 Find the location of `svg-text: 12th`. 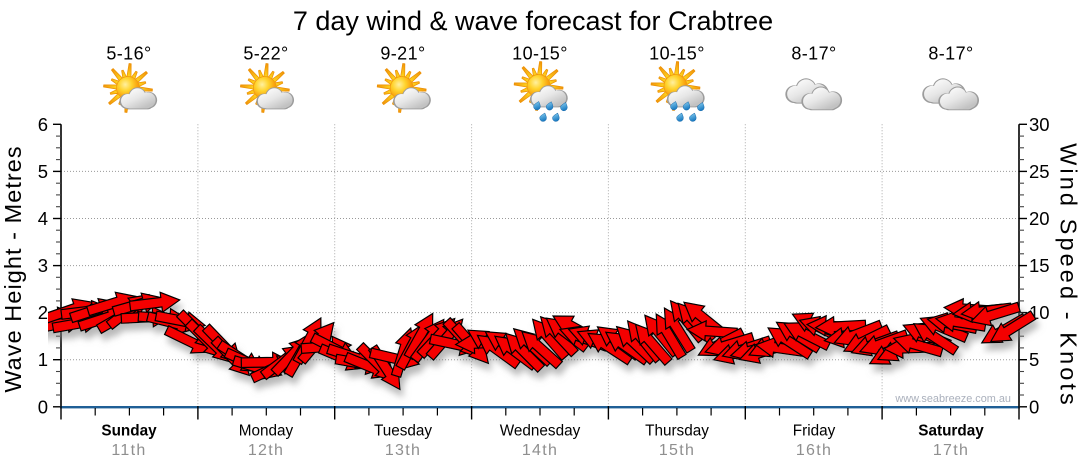

svg-text: 12th is located at coordinates (266, 450).